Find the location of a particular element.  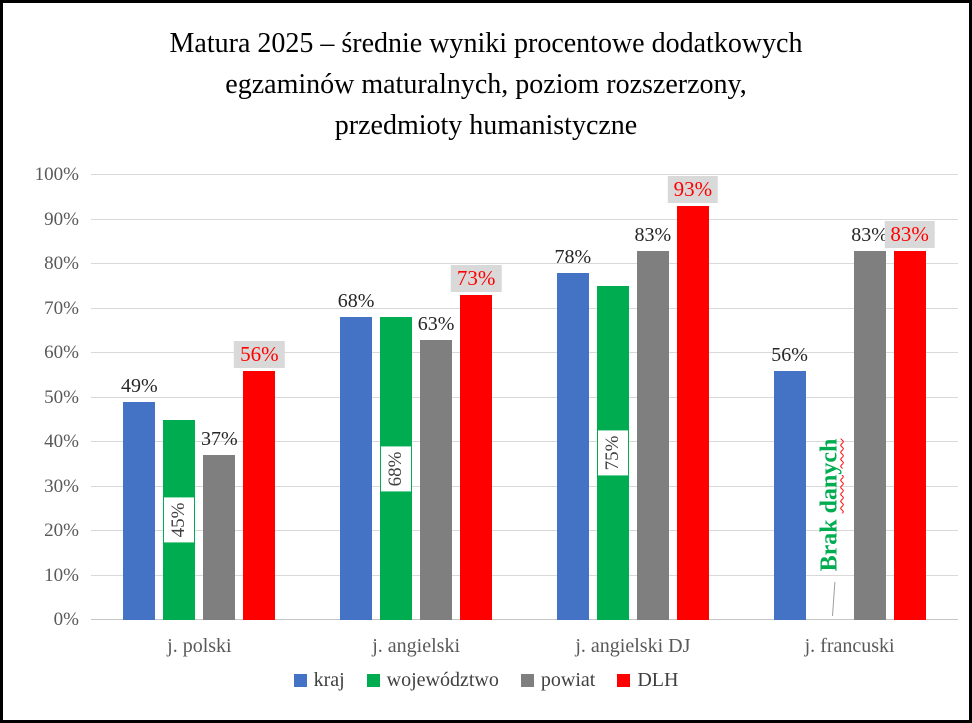

x-axis-line is located at coordinates (524, 619).